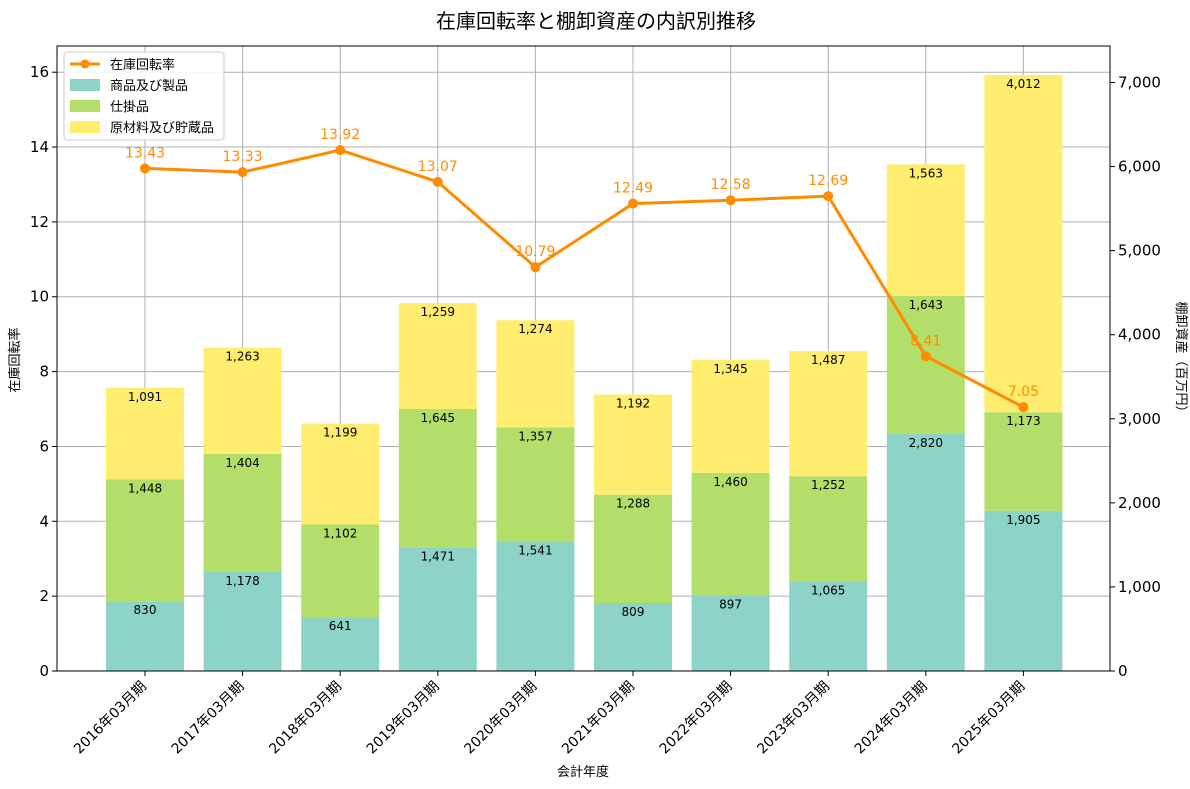  What do you see at coordinates (535, 436) in the screenshot?
I see `bar-value-label: 1,357` at bounding box center [535, 436].